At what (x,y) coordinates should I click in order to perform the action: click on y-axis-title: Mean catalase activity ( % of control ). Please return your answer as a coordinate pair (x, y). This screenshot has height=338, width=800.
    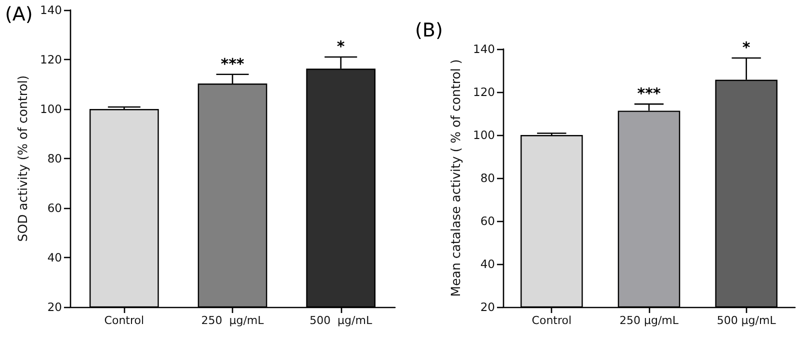
    Looking at the image, I should click on (456, 178).